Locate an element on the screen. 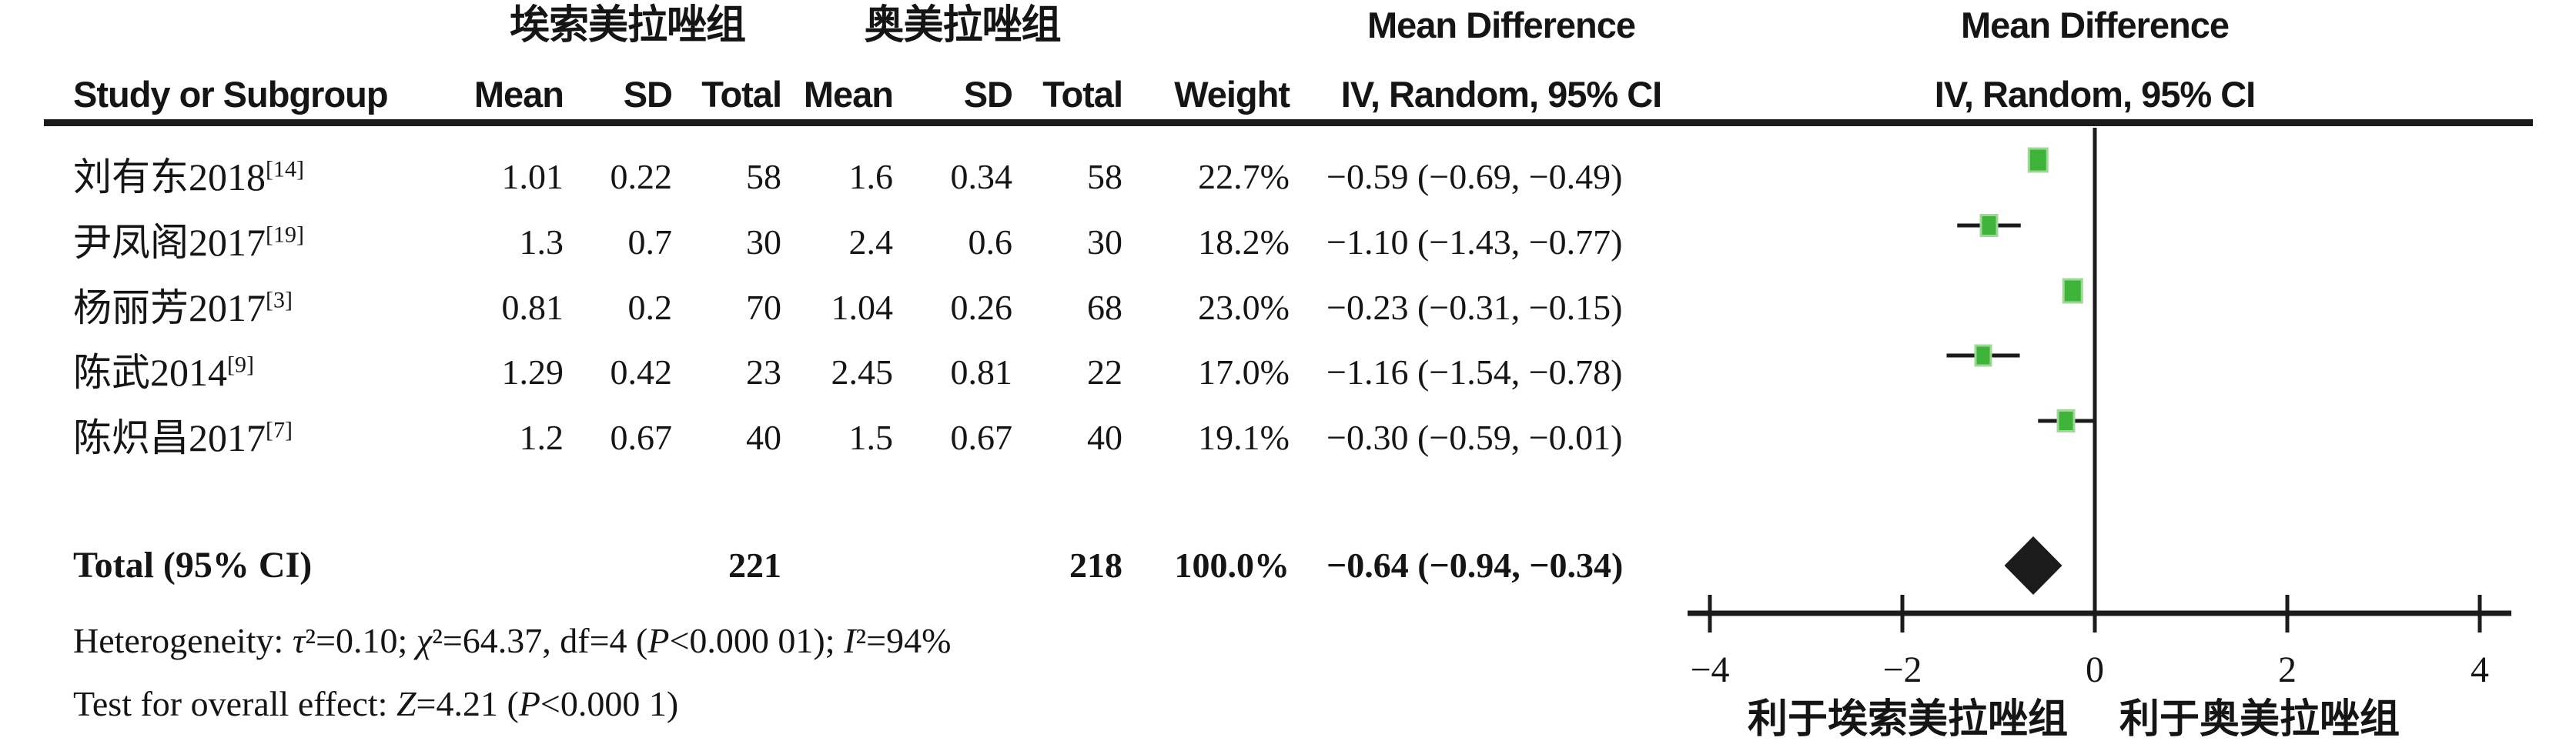  x-axis-tick-label: 0 is located at coordinates (2095, 669).